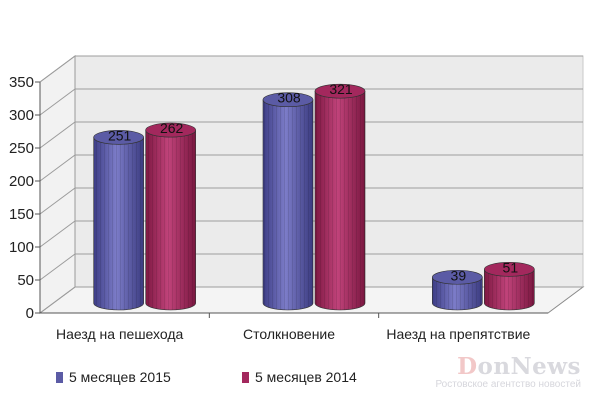 The width and height of the screenshot is (601, 400). What do you see at coordinates (458, 334) in the screenshot?
I see `category-label: Наезд на препятствие` at bounding box center [458, 334].